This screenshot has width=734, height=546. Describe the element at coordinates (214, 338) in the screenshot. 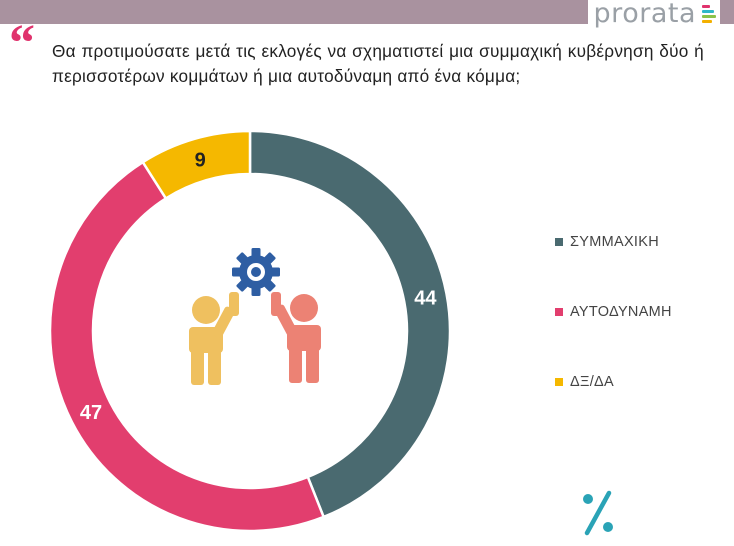

I see `person-left-icon` at that location.